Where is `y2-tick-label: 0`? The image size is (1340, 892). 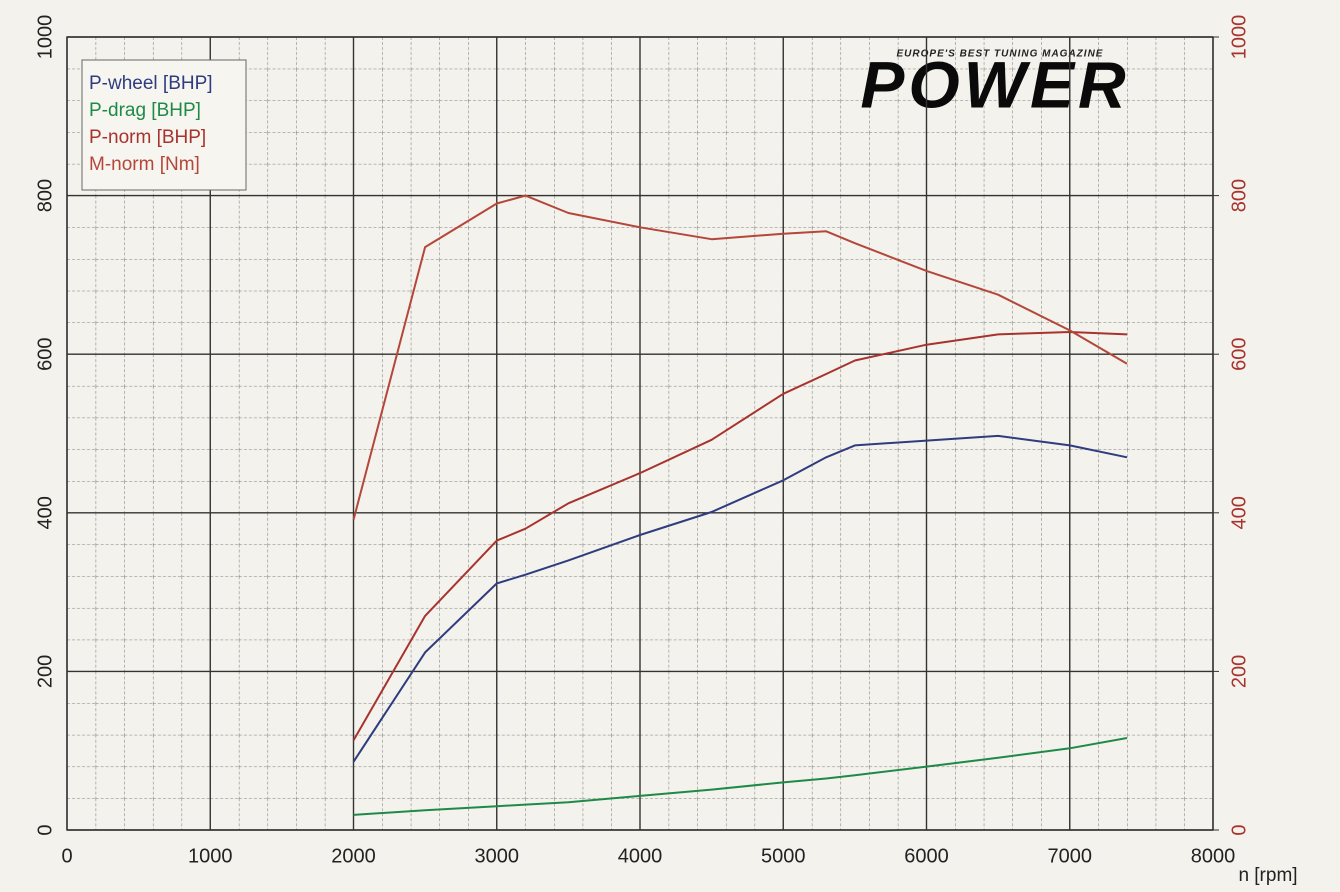
y2-tick-label: 0 is located at coordinates (1239, 829).